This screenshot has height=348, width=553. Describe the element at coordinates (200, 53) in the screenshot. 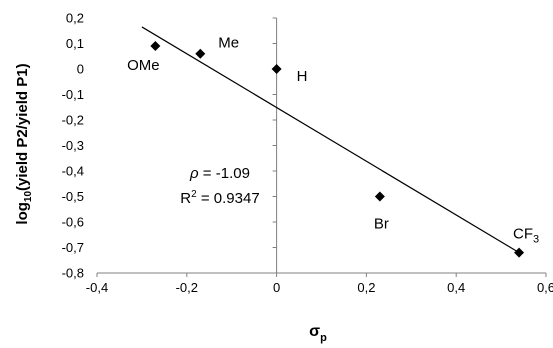

I see `data-point-me` at that location.